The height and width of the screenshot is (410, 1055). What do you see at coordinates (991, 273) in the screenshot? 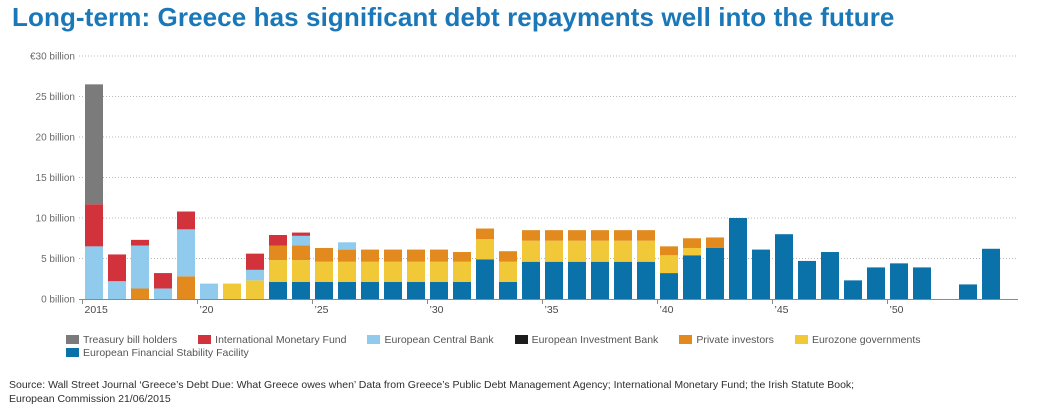
I see `bar-segment-european-financial-stability-facility-2054` at bounding box center [991, 273].